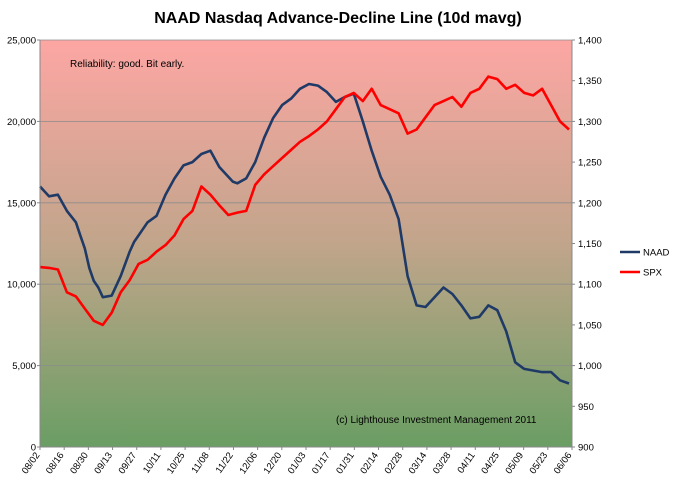  Describe the element at coordinates (176, 463) in the screenshot. I see `x-tick-label: 10/25` at that location.